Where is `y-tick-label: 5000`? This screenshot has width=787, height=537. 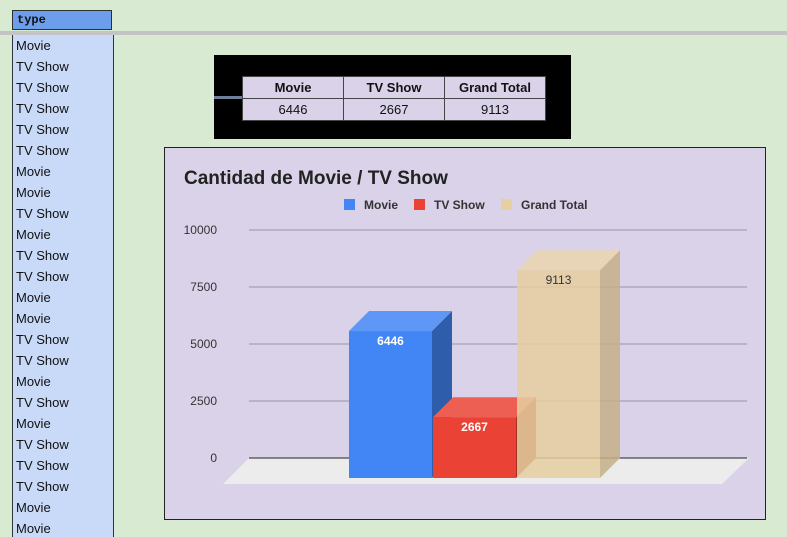
y-tick-label: 5000 is located at coordinates (203, 344).